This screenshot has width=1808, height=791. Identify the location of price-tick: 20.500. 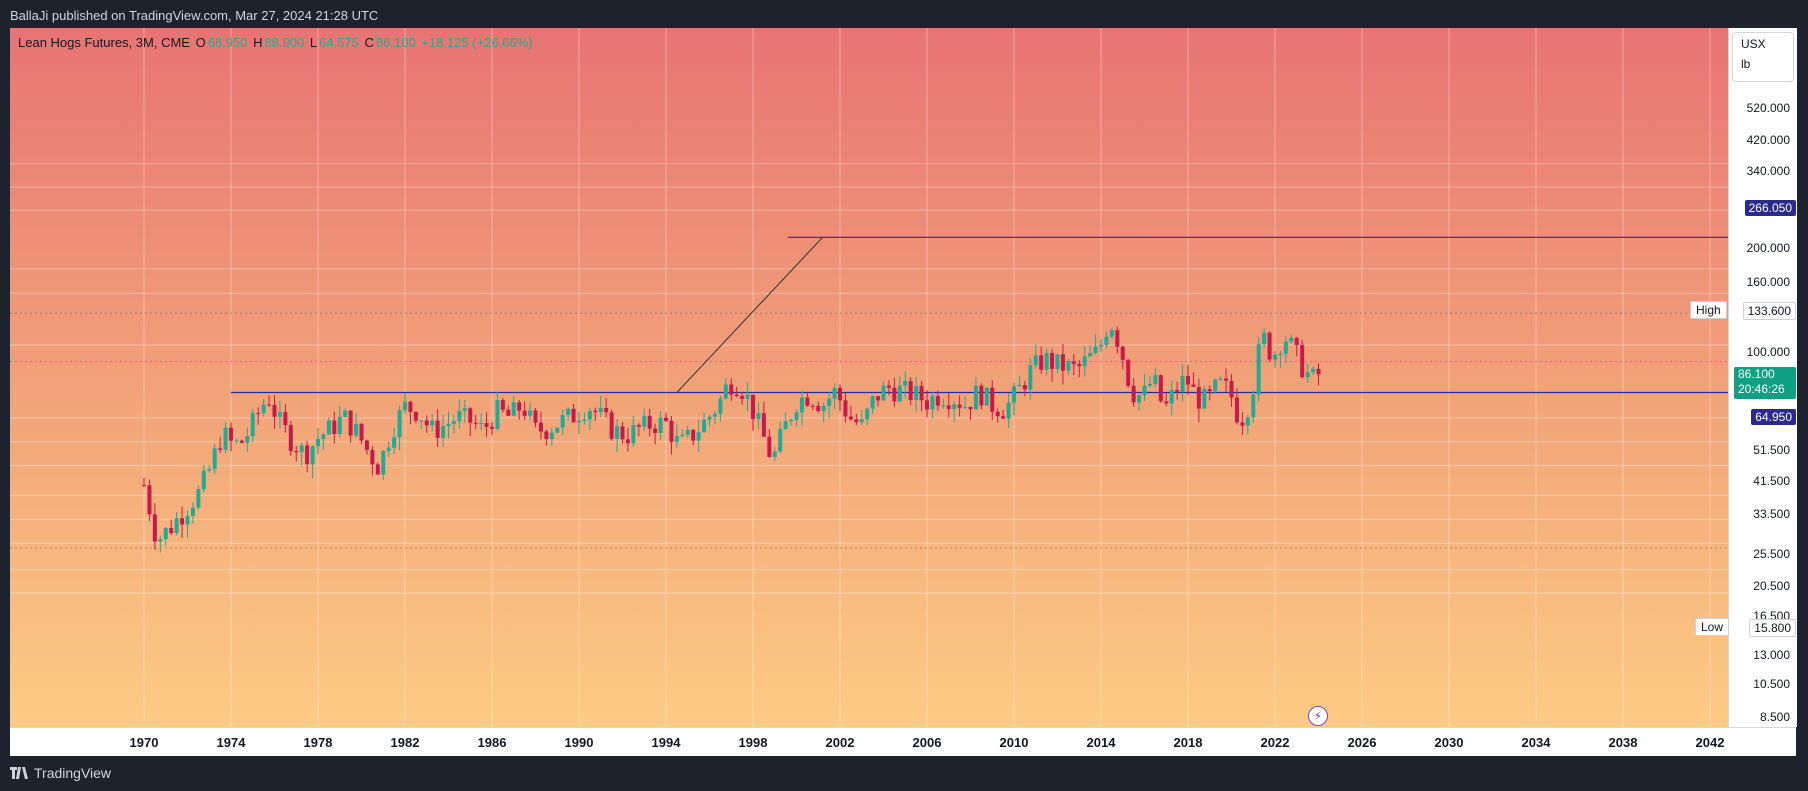
(1771, 586).